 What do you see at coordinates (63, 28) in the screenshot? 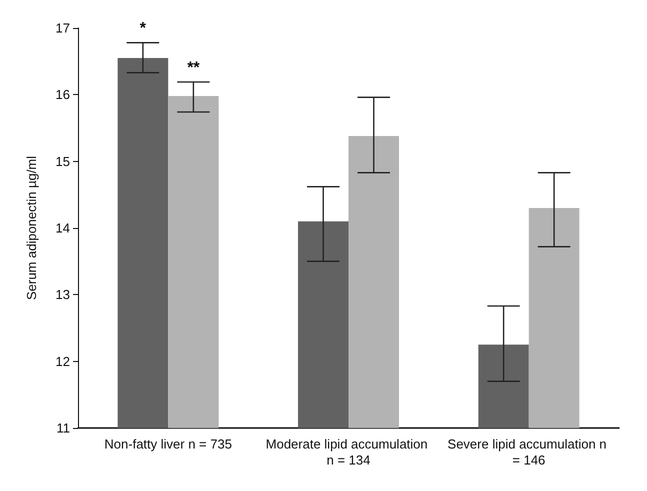
I see `y-tick-label: 17` at bounding box center [63, 28].